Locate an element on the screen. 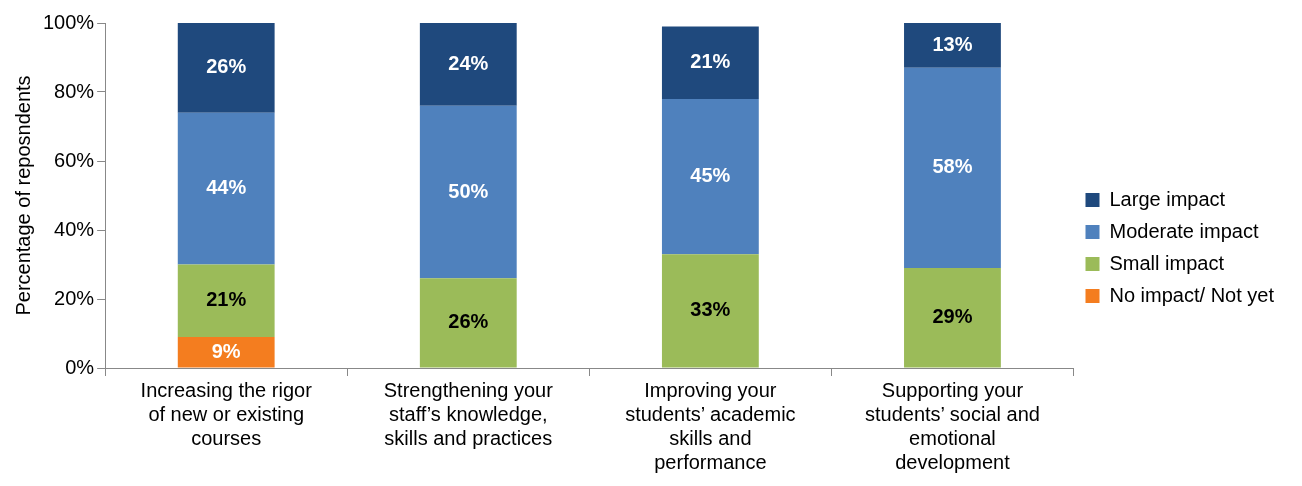 The width and height of the screenshot is (1302, 486). y-tick-label: 20% is located at coordinates (74, 297).